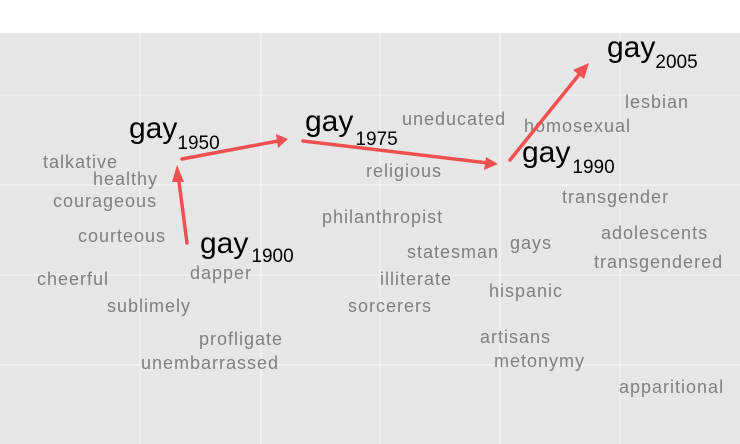 This screenshot has height=444, width=740. I want to click on word-courageous: courageous, so click(105, 201).